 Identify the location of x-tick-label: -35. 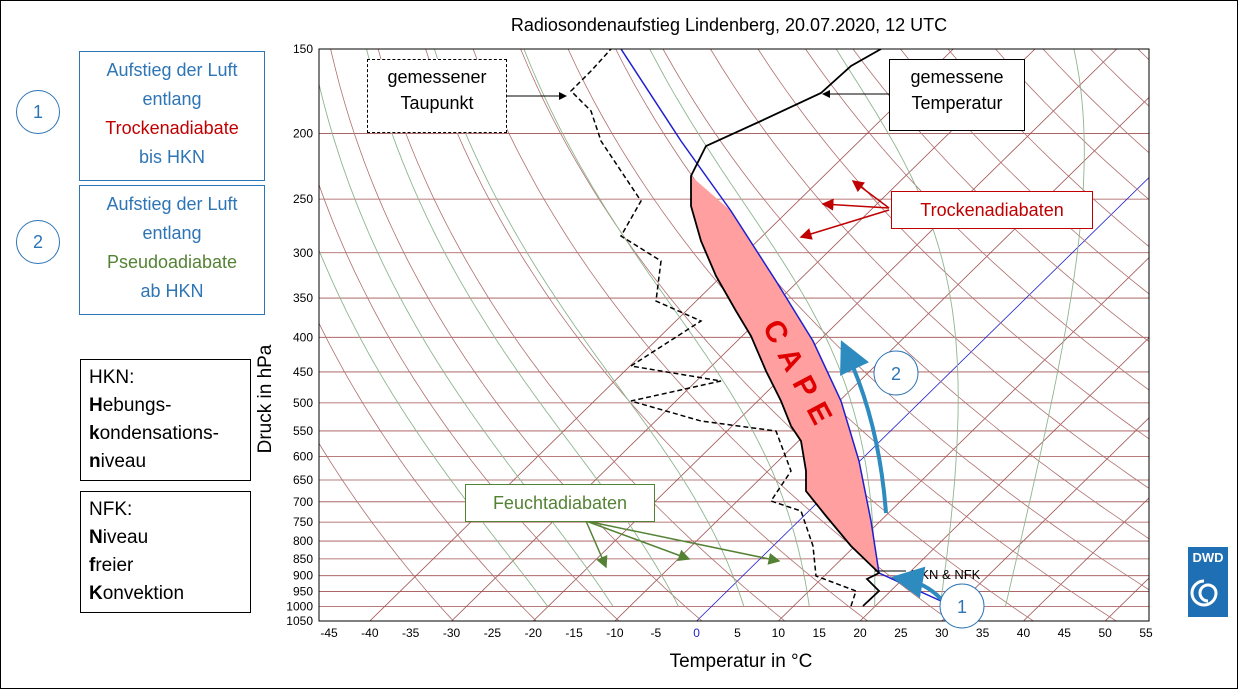
(411, 633).